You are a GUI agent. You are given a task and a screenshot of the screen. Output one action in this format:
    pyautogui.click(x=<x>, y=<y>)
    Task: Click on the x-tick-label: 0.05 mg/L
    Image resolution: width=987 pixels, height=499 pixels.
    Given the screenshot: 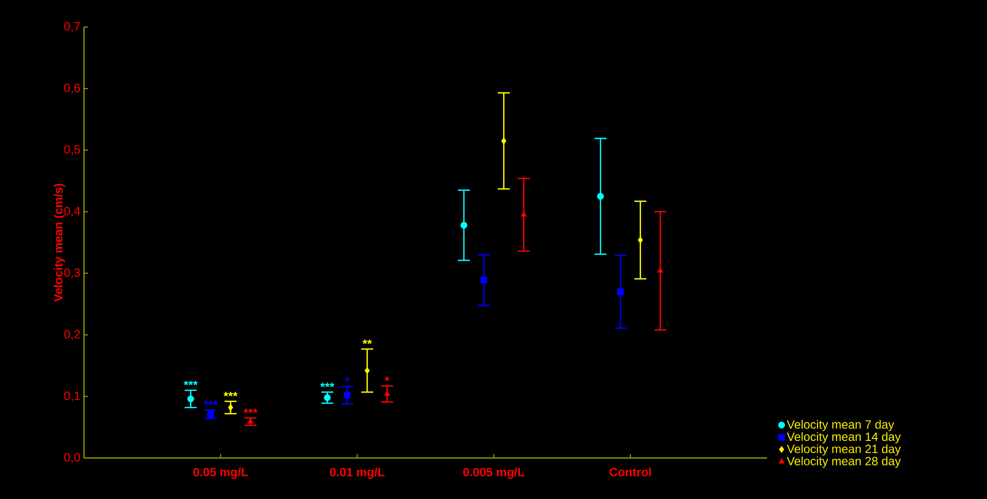 What is the action you would take?
    pyautogui.click(x=220, y=473)
    